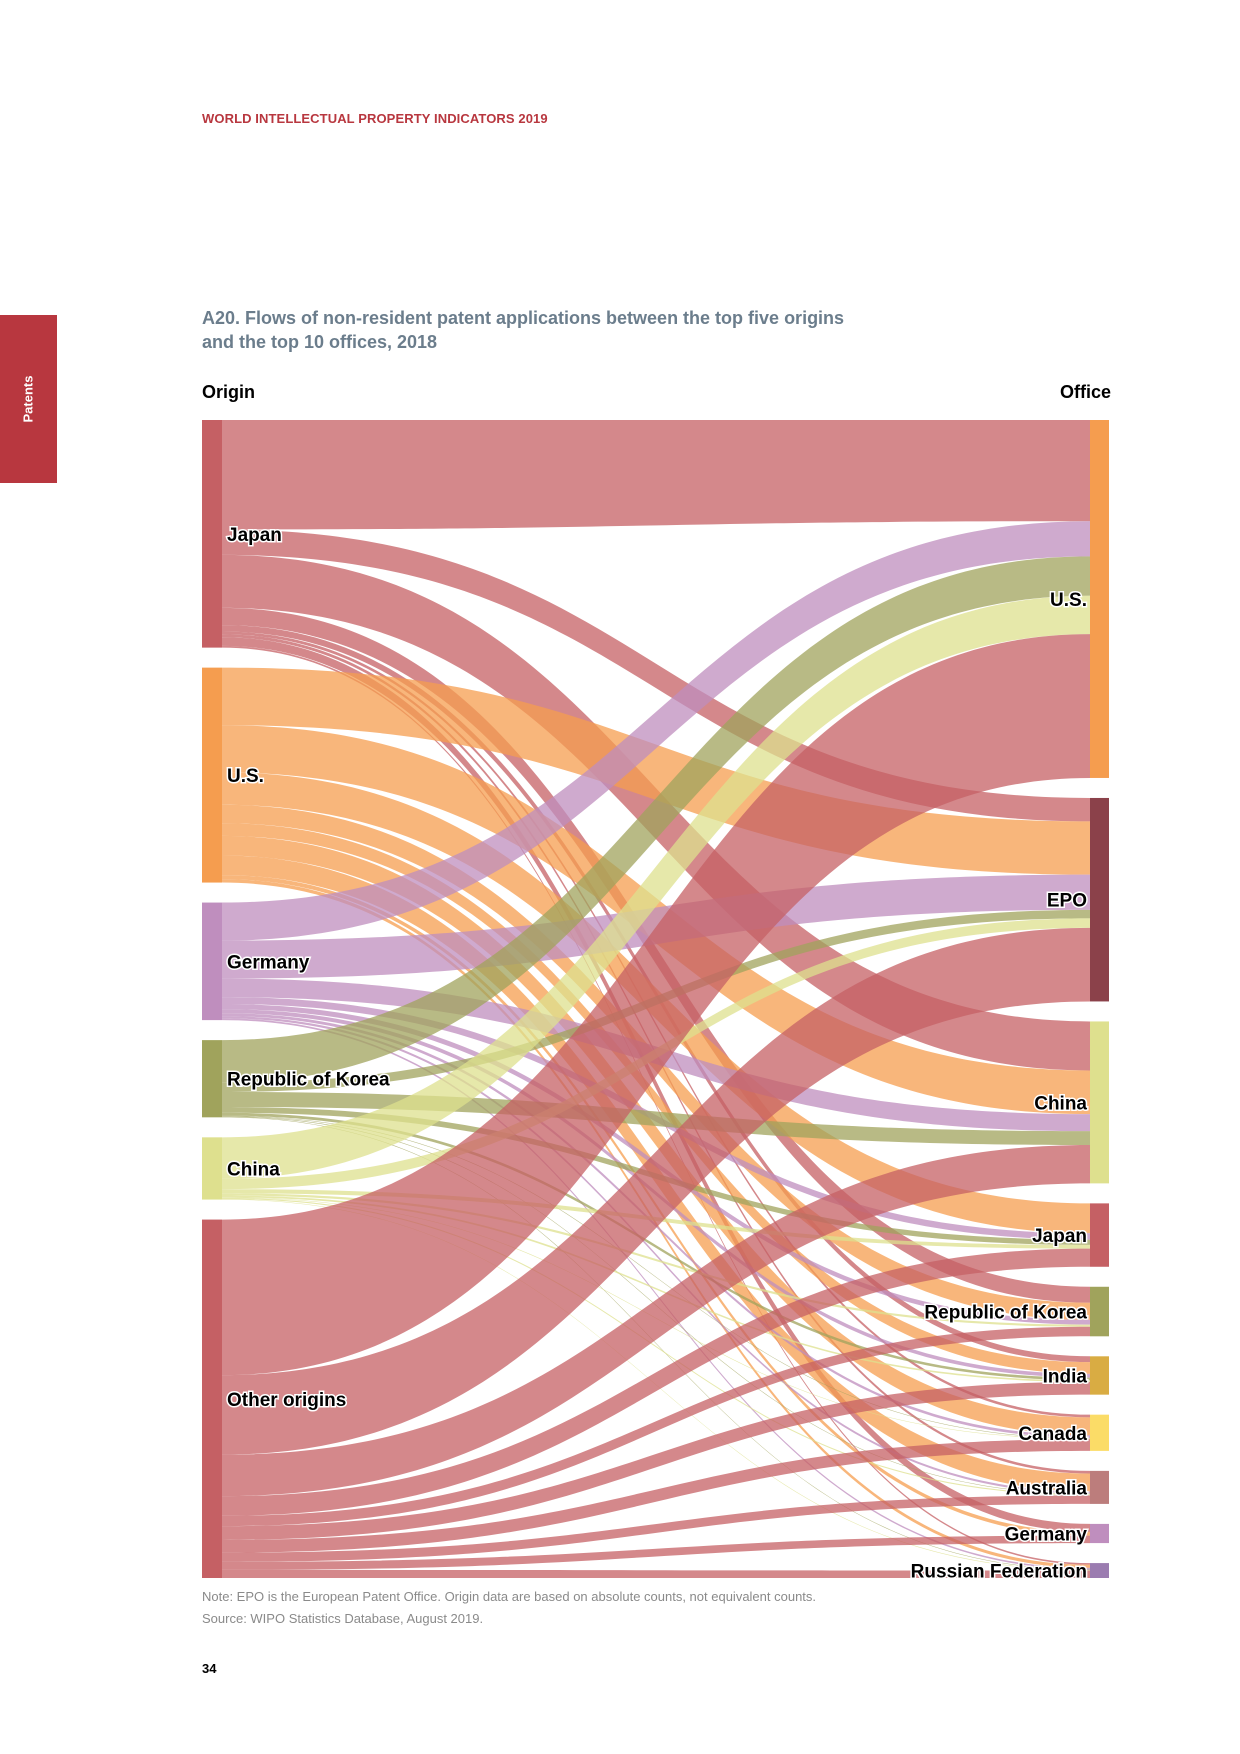 The height and width of the screenshot is (1754, 1240). I want to click on office-label-japan: Japan, so click(1059, 1236).